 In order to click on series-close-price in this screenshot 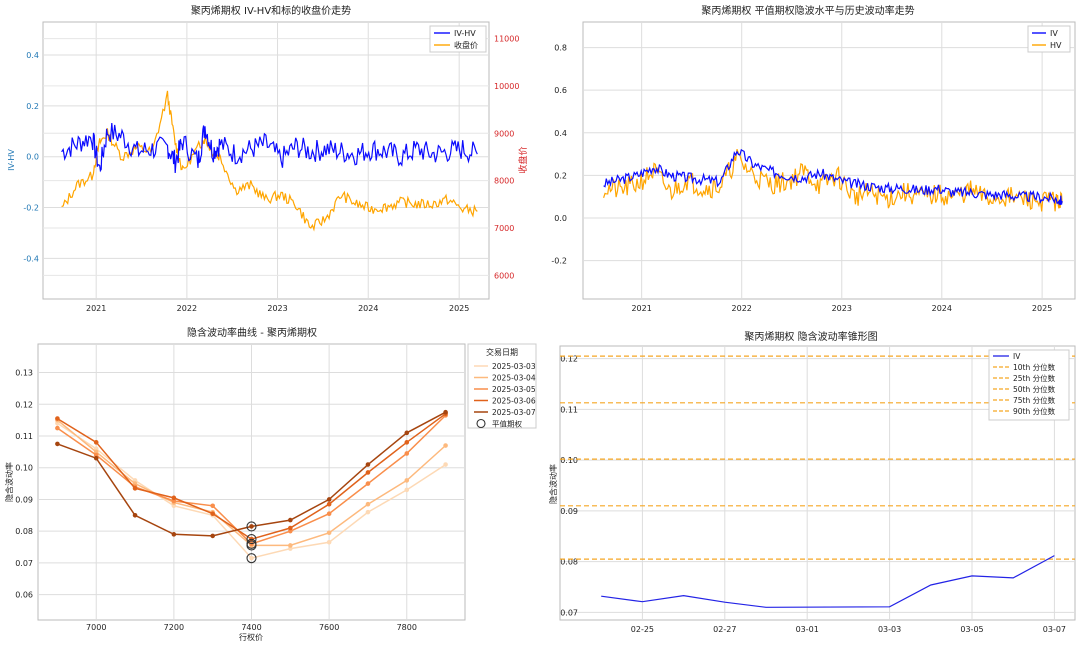, I will do `click(269, 161)`.